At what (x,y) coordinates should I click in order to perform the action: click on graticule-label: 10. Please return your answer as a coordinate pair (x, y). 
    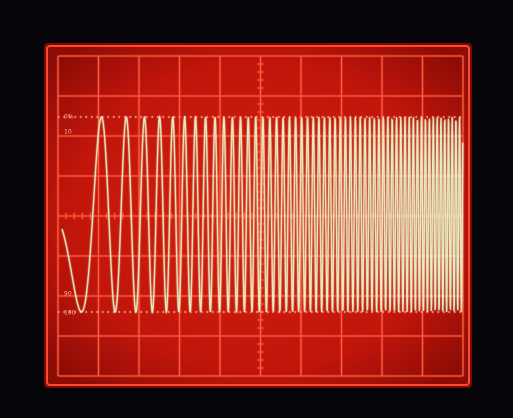
    Looking at the image, I should click on (68, 132).